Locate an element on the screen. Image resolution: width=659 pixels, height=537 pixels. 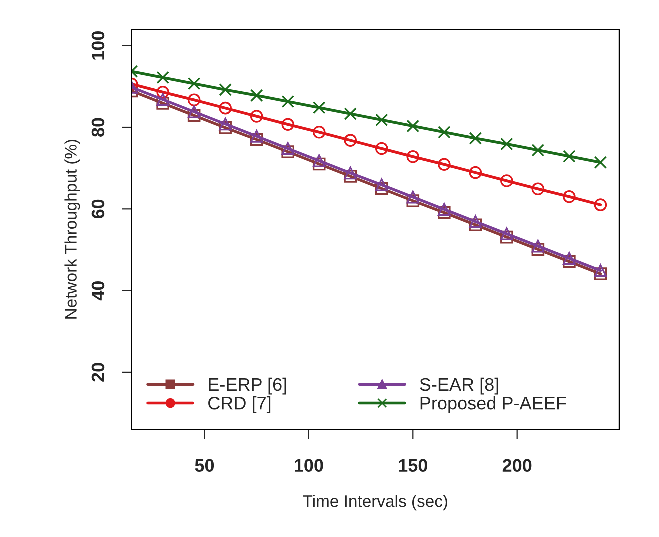
x-tick-label: 200 is located at coordinates (517, 465).